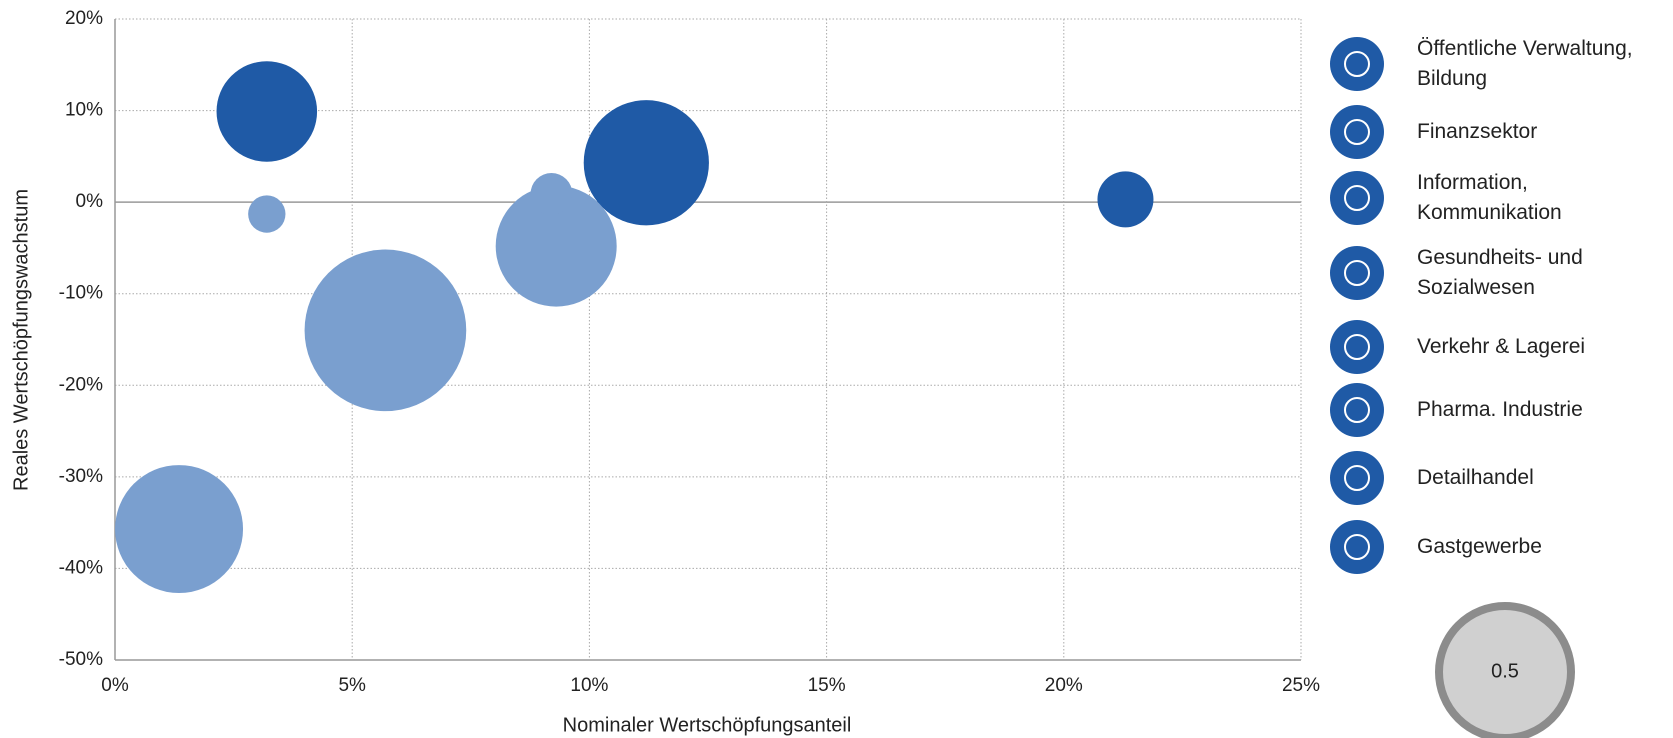 The height and width of the screenshot is (738, 1673). What do you see at coordinates (84, 18) in the screenshot?
I see `y-tick-label: 20%` at bounding box center [84, 18].